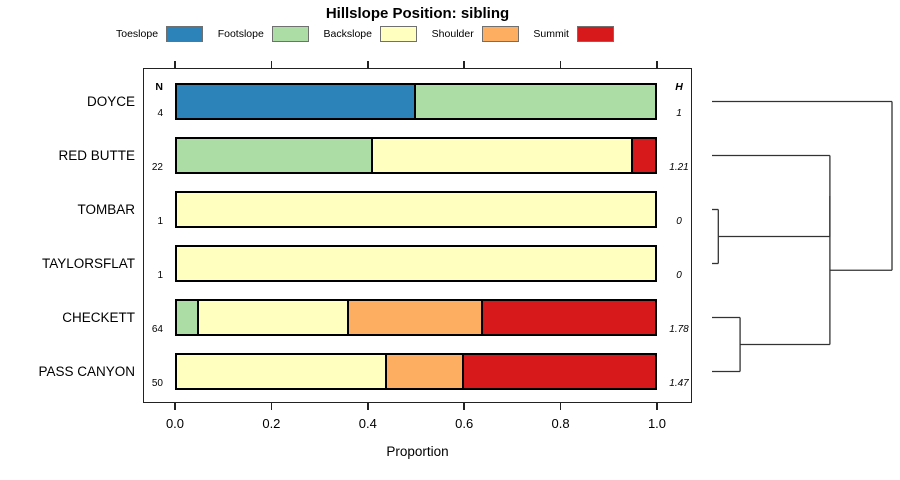 This screenshot has height=480, width=900. I want to click on row-label: DOYCE, so click(110, 101).